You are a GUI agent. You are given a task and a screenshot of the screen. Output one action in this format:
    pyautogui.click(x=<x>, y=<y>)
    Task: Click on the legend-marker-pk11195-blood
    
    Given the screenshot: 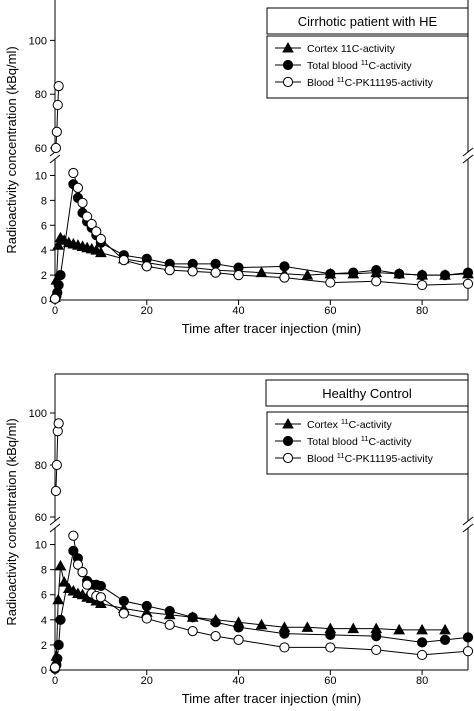 What is the action you would take?
    pyautogui.click(x=288, y=458)
    